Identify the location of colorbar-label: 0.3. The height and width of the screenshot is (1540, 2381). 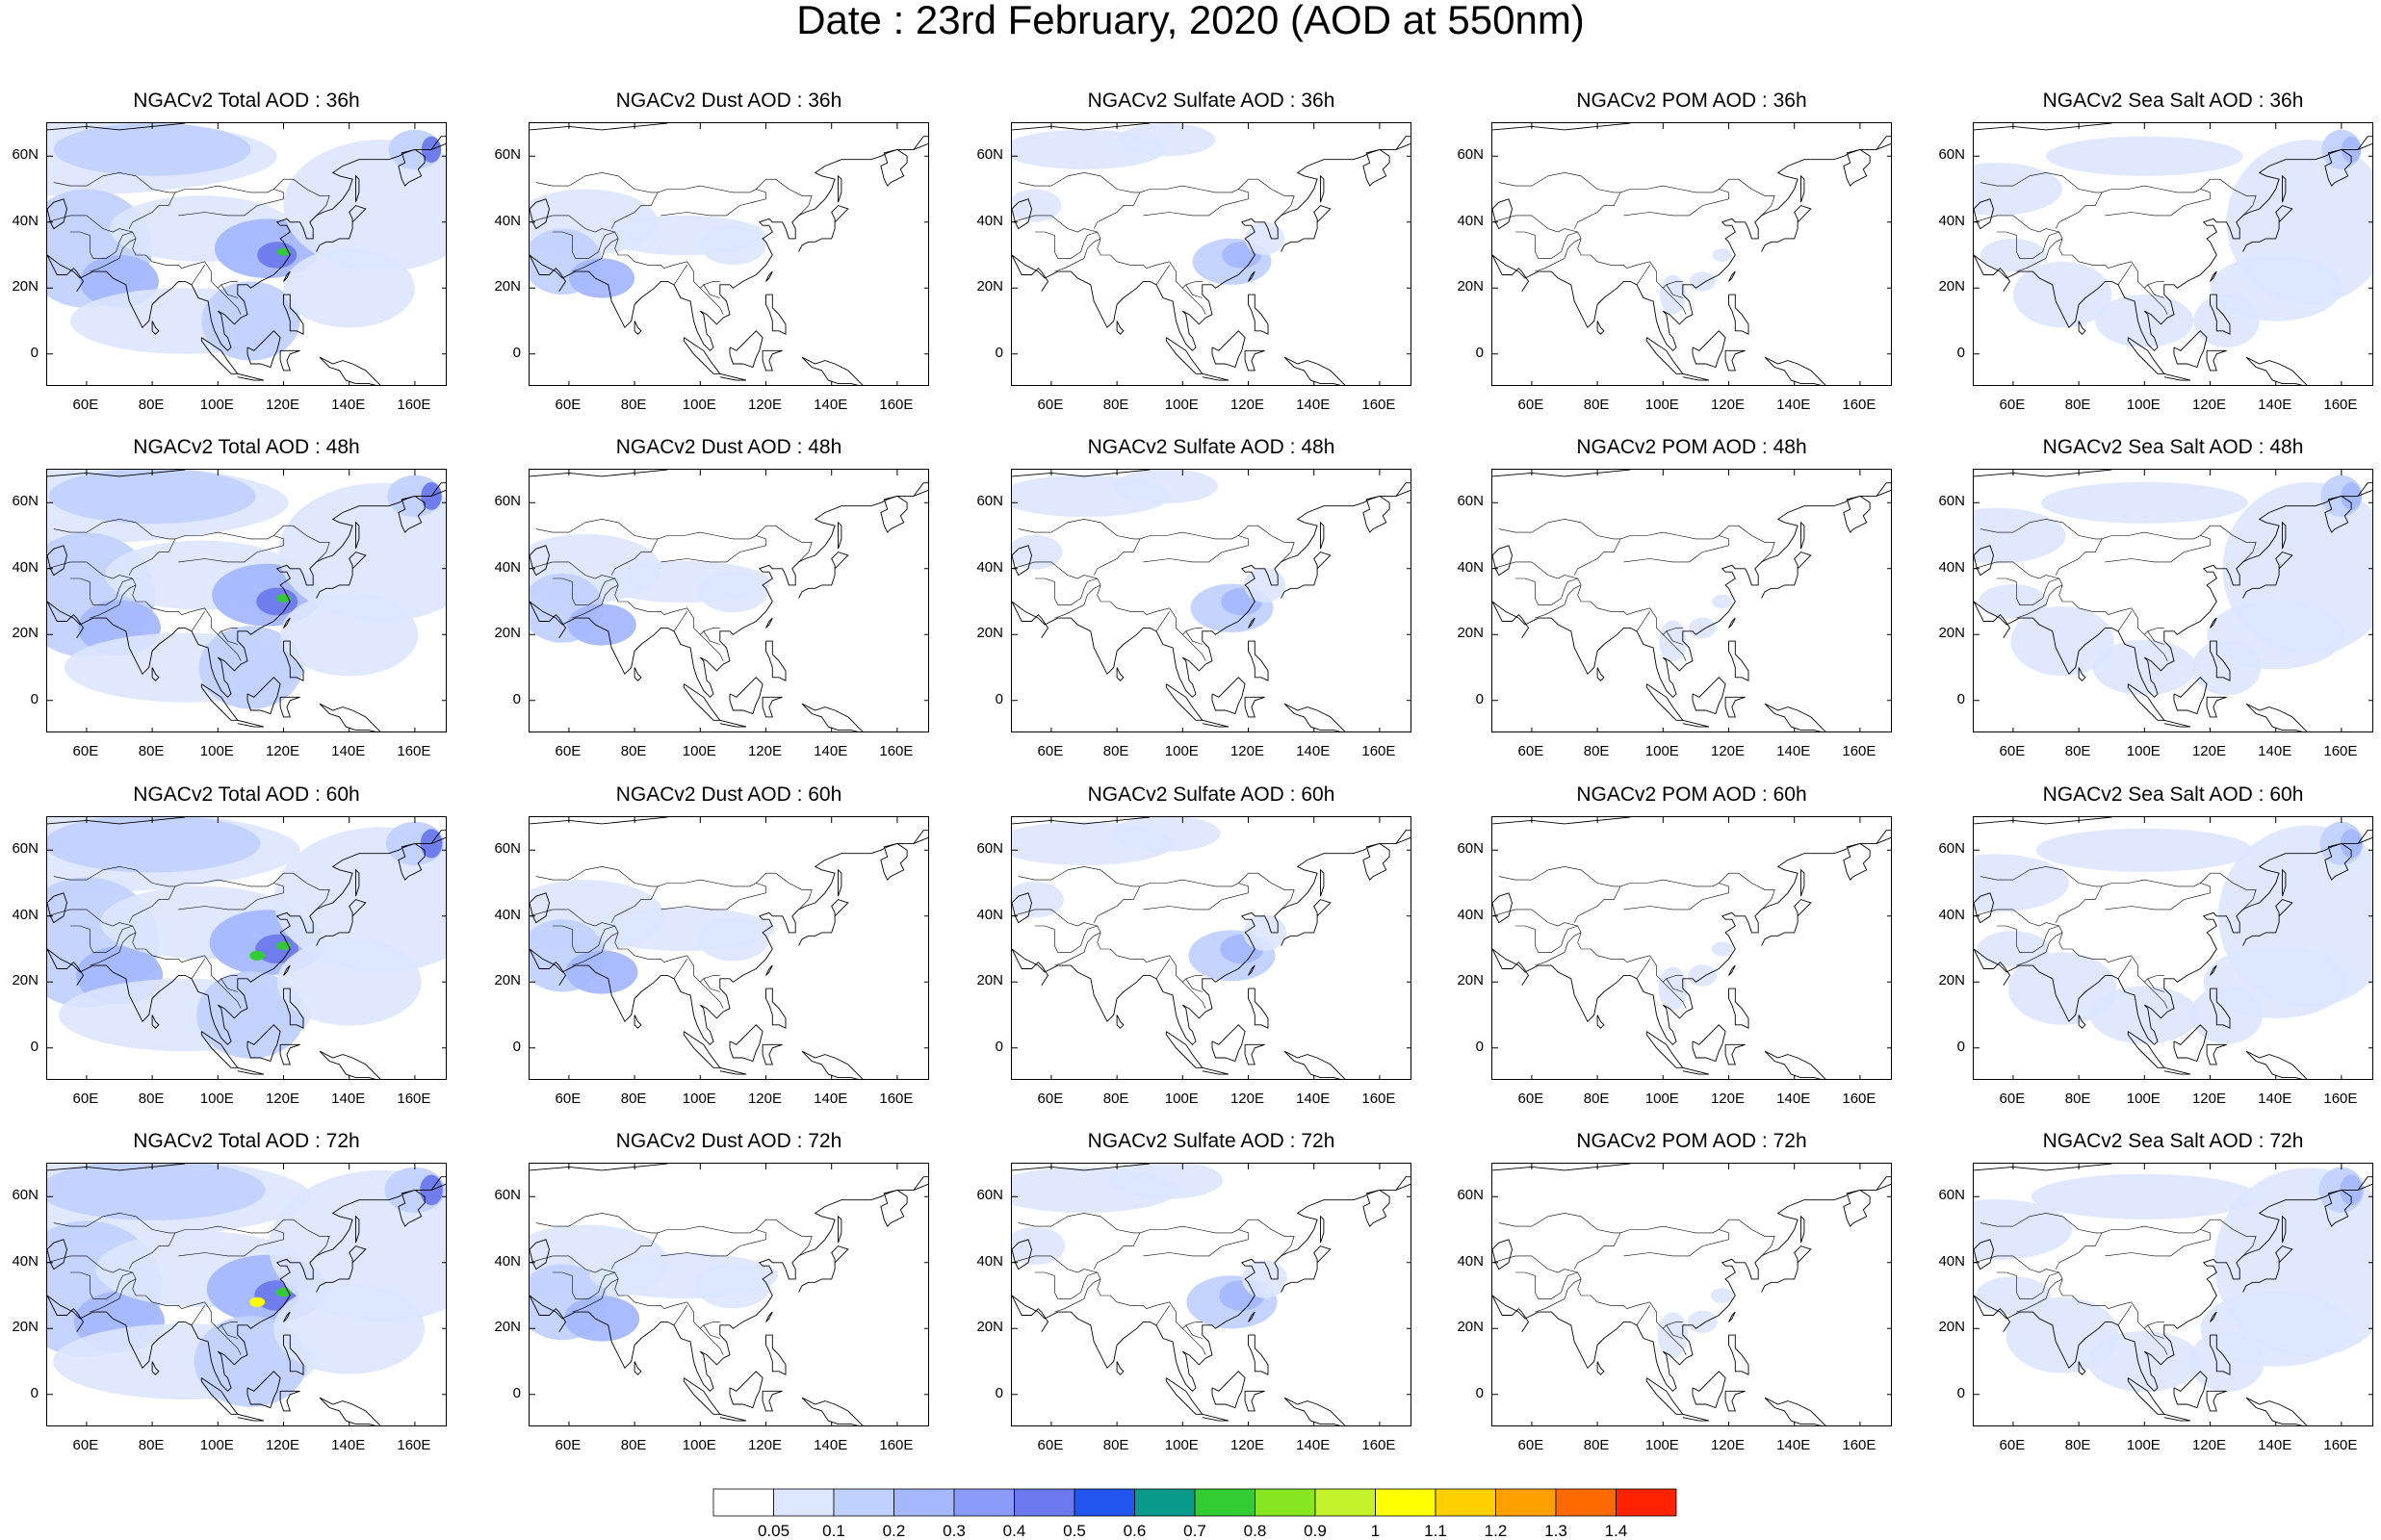
(954, 1531).